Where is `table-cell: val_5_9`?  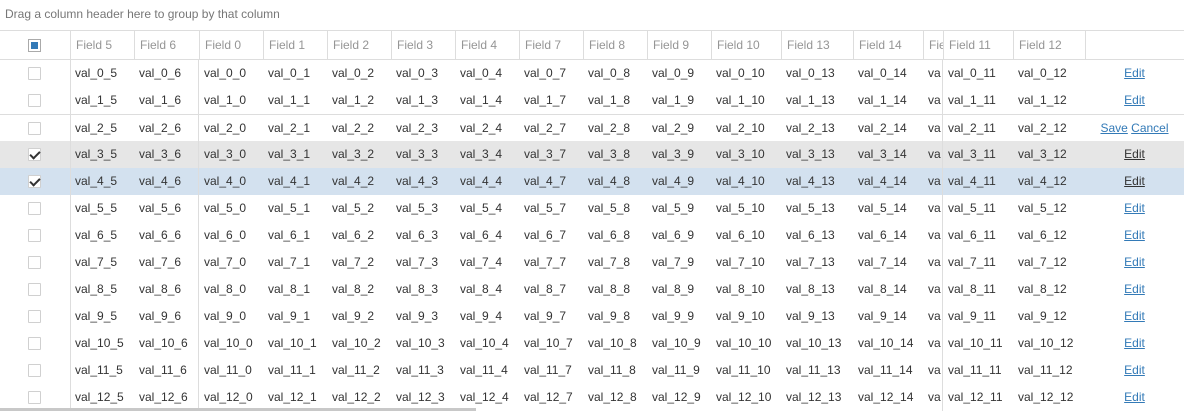
table-cell: val_5_9 is located at coordinates (673, 208).